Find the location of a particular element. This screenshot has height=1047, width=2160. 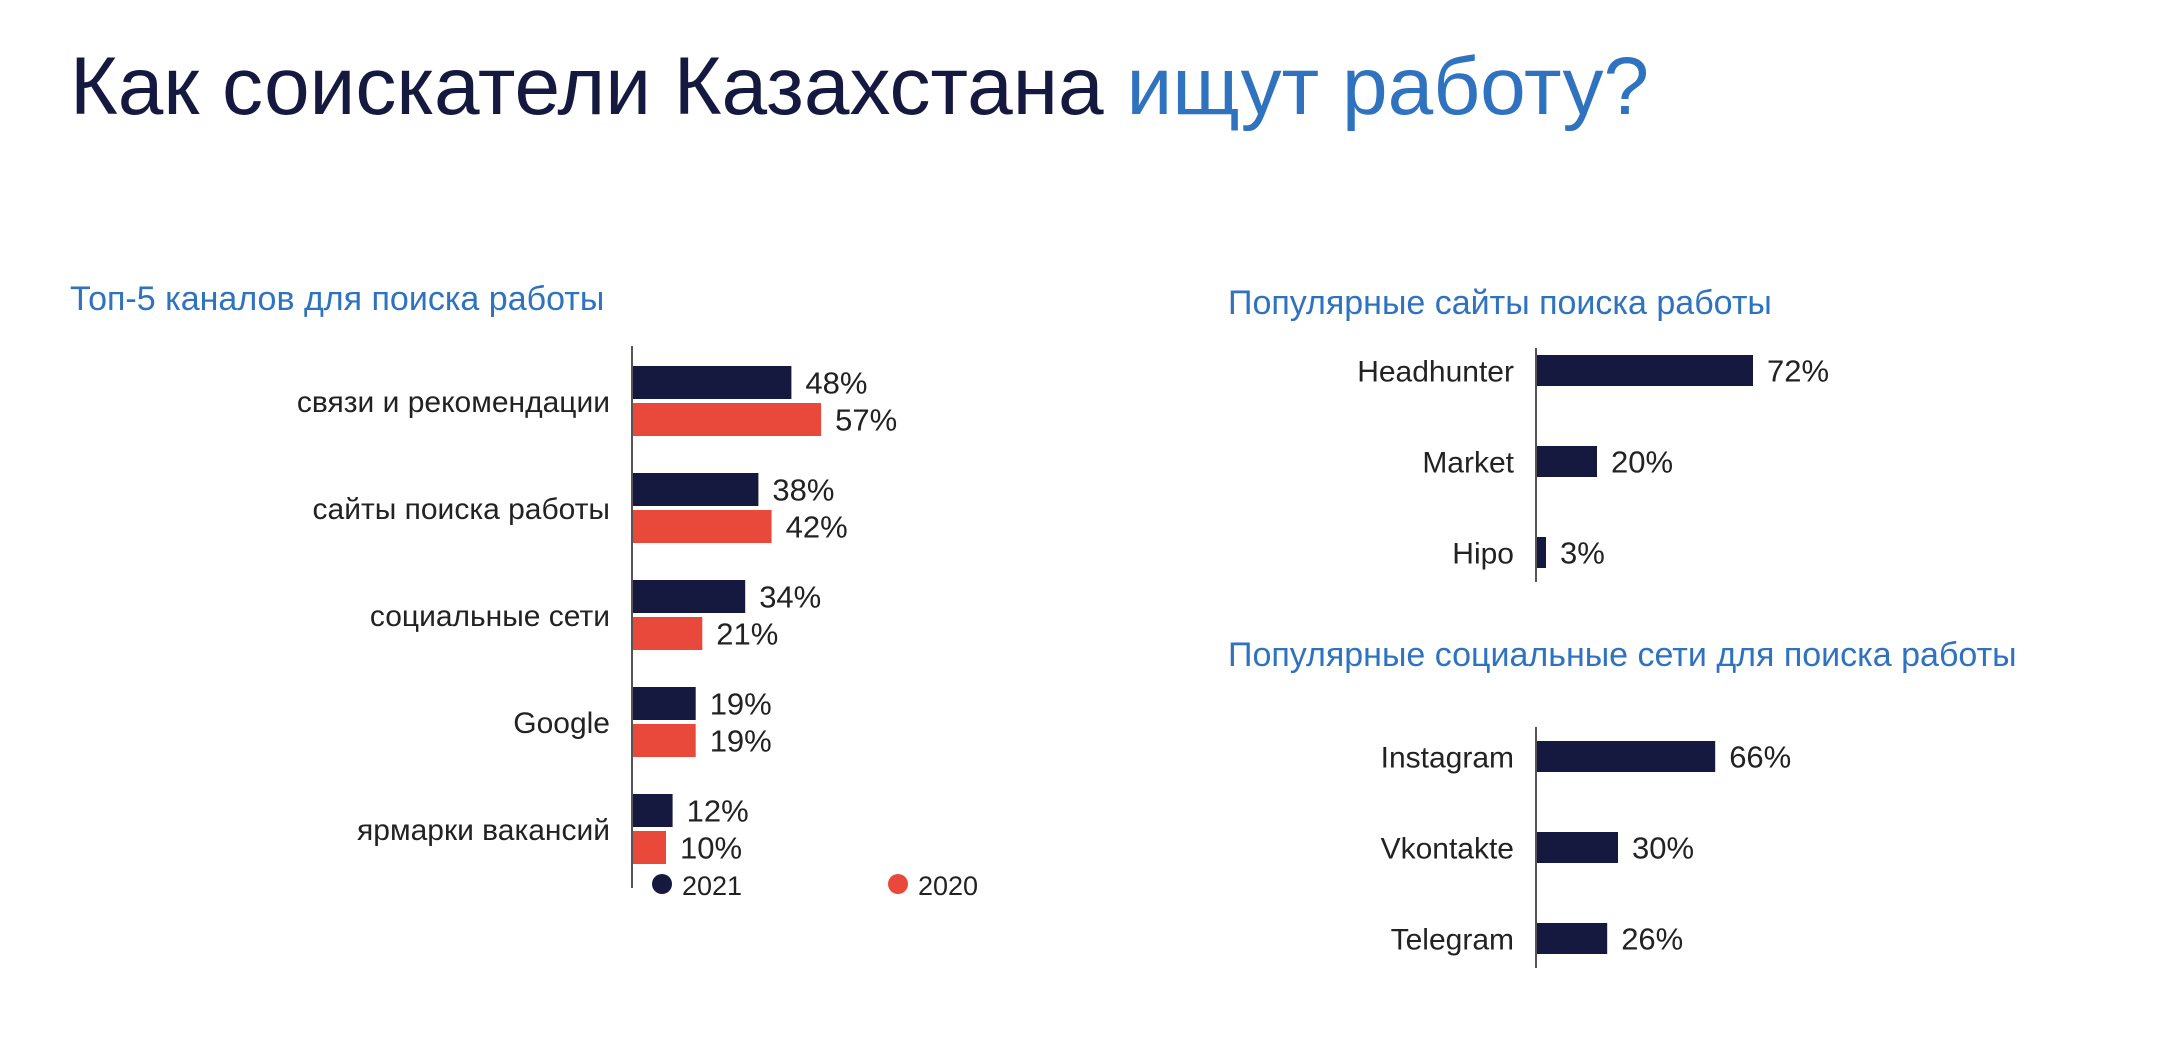

category-label-ярмарки-вакансий: ярмарки вакансий is located at coordinates (483, 830).